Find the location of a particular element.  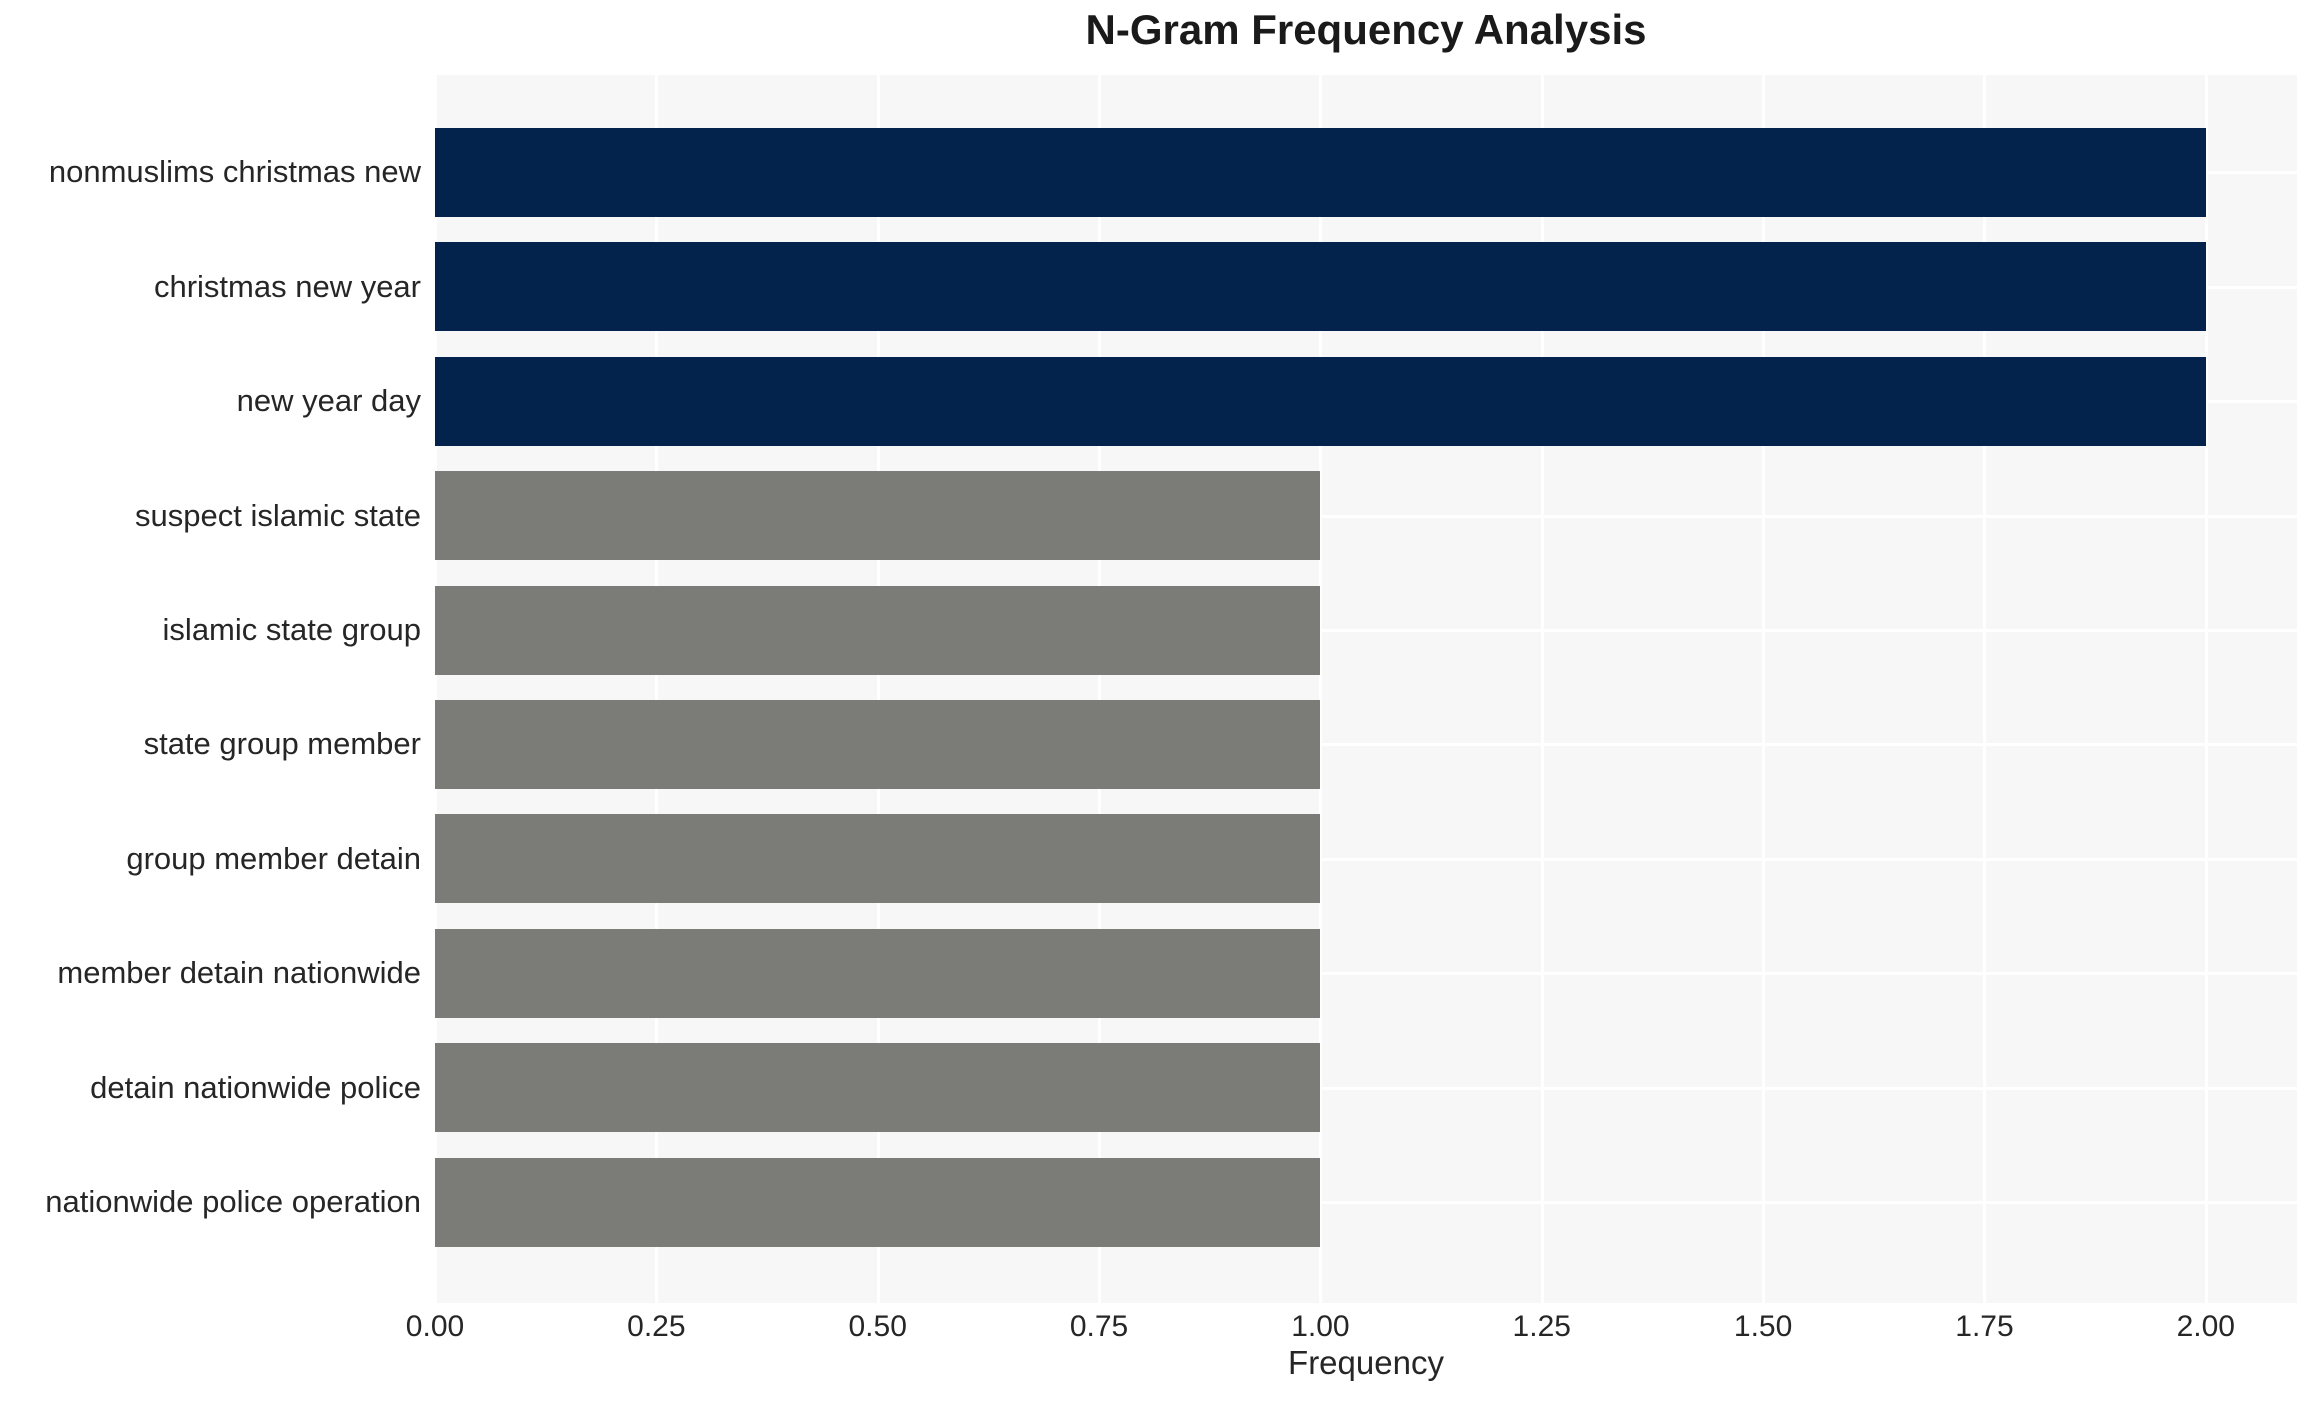

bar-nonmuslims-christmas-new is located at coordinates (1320, 172).